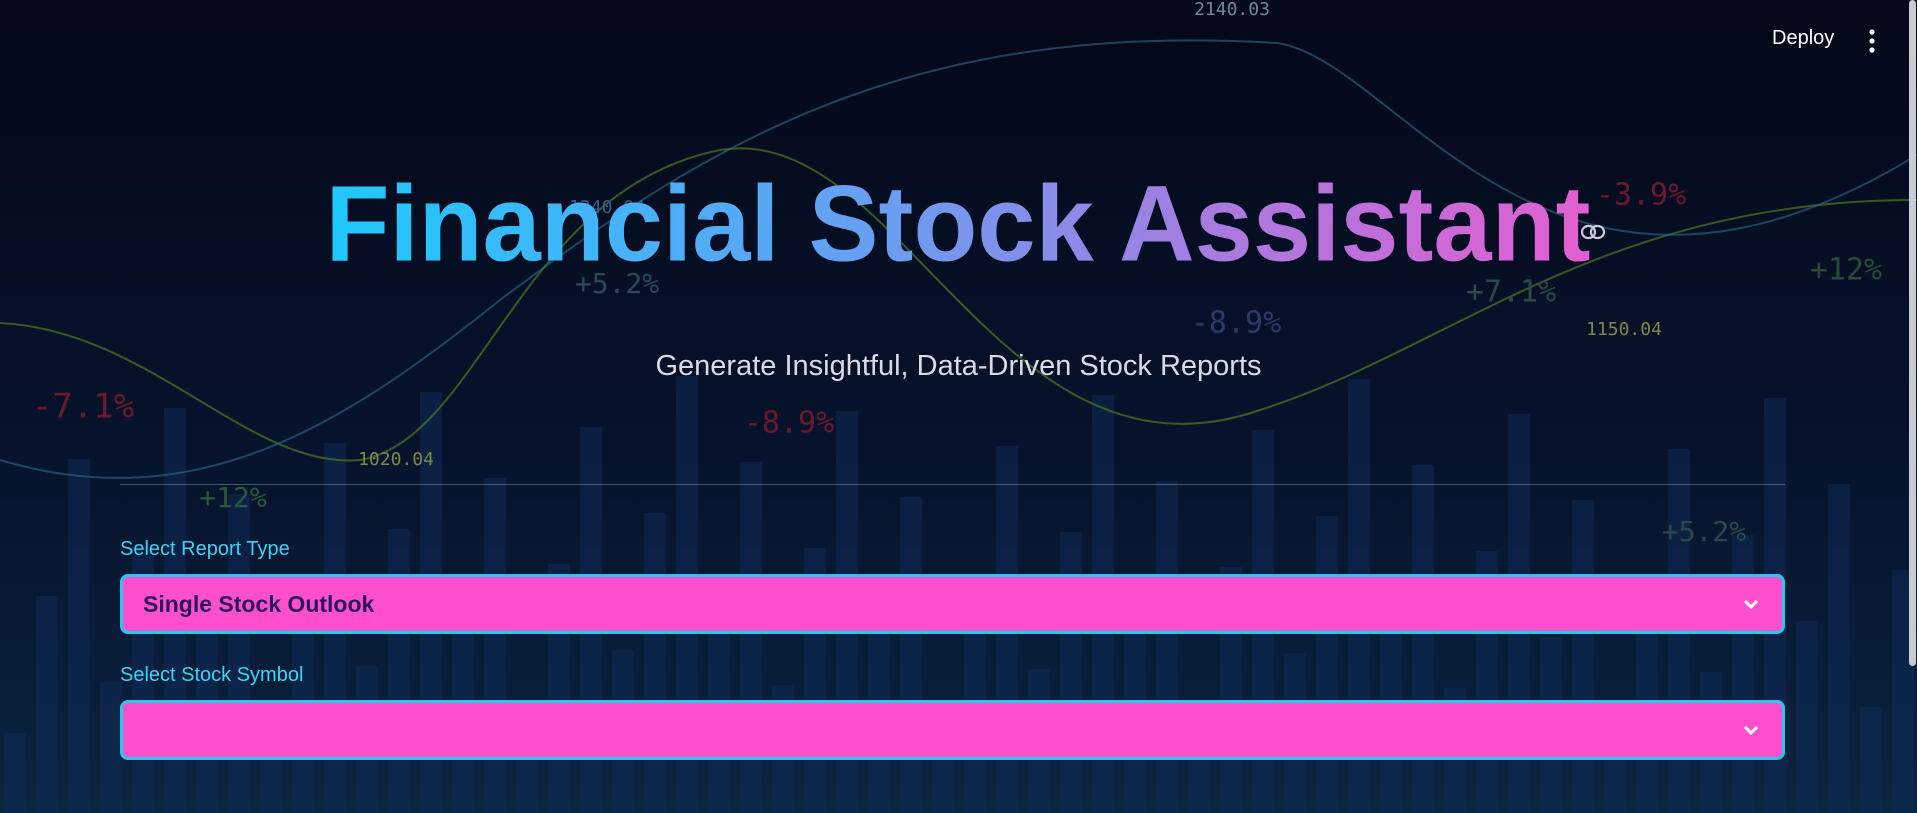  I want to click on title: Financial Stock Assistant, so click(958, 223).